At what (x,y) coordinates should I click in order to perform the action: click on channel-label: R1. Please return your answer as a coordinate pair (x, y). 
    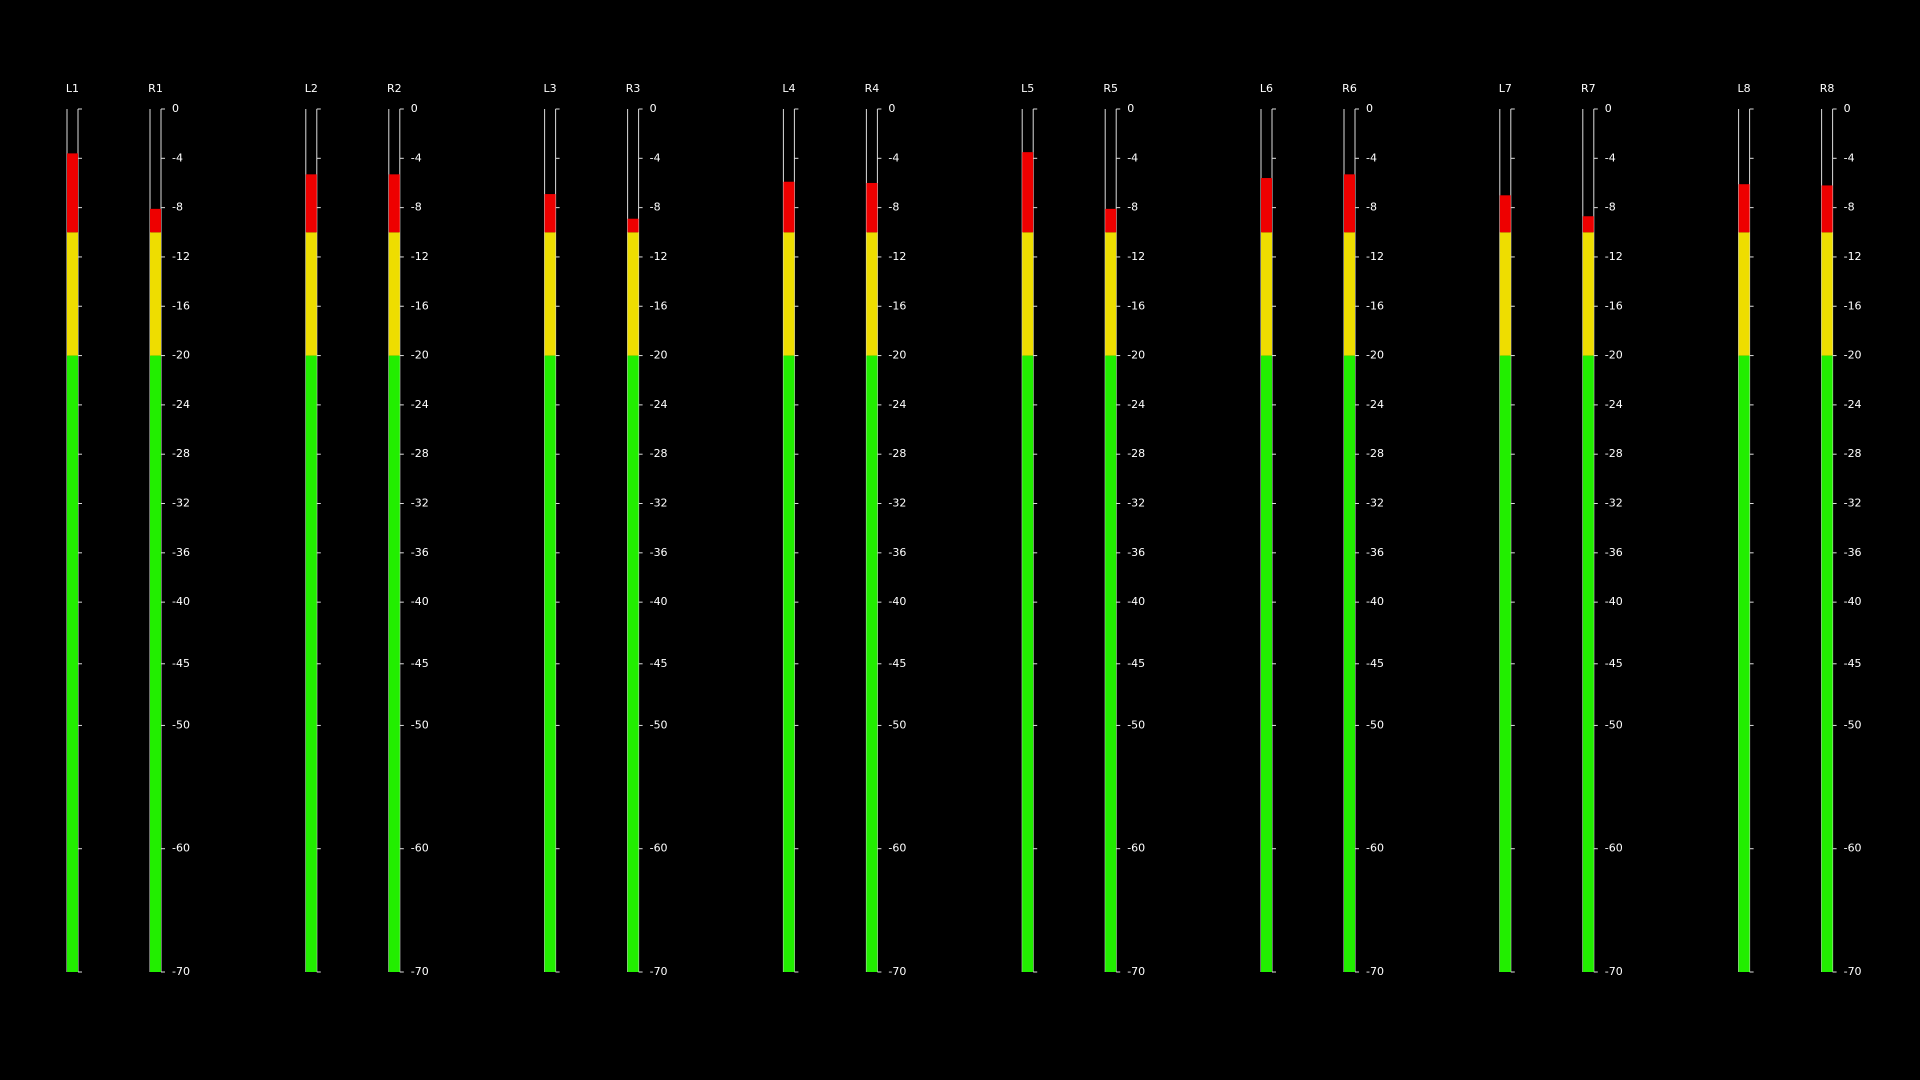
    Looking at the image, I should click on (155, 88).